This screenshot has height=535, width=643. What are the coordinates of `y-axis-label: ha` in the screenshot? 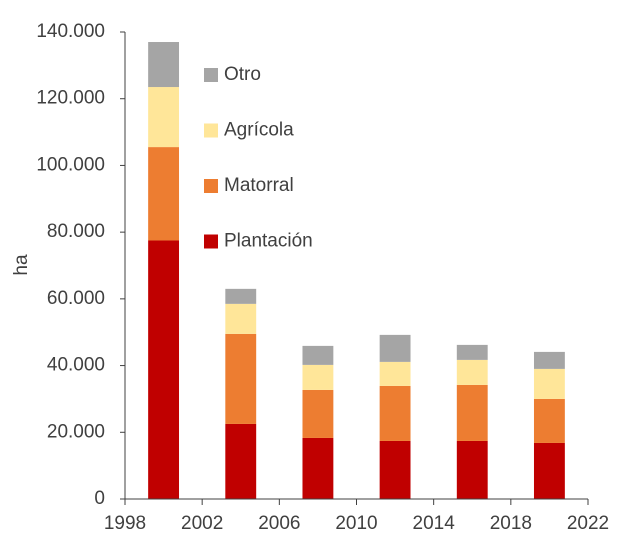 It's located at (21, 265).